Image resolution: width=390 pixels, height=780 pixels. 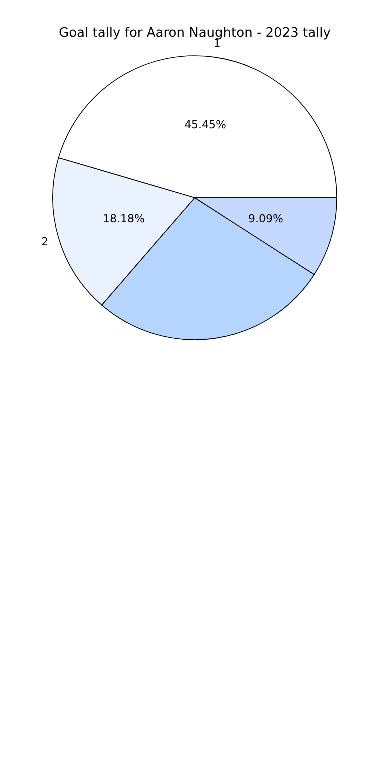 What do you see at coordinates (266, 219) in the screenshot?
I see `data-label: 9.09%` at bounding box center [266, 219].